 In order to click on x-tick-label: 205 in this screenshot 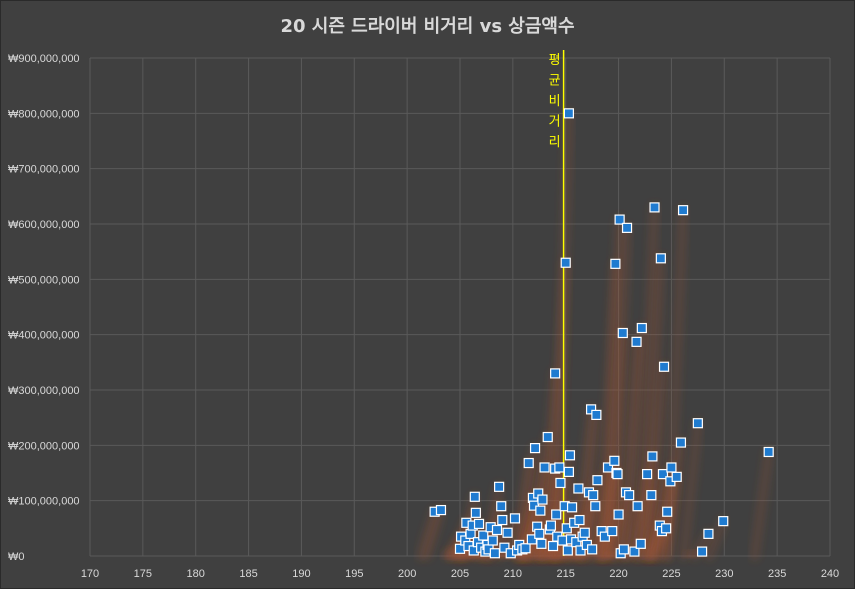, I will do `click(460, 574)`.